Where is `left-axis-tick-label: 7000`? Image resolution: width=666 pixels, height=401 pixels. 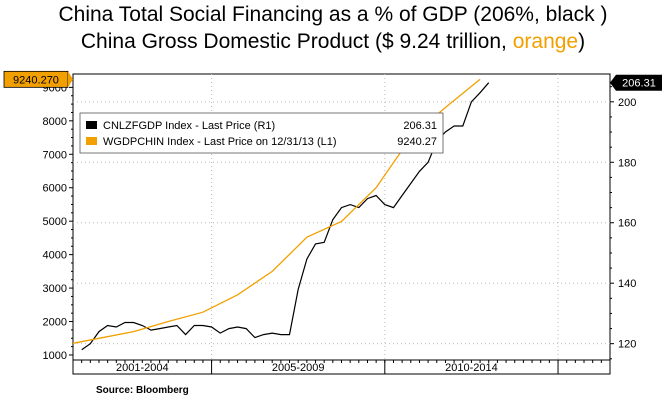
left-axis-tick-label: 7000 is located at coordinates (55, 155).